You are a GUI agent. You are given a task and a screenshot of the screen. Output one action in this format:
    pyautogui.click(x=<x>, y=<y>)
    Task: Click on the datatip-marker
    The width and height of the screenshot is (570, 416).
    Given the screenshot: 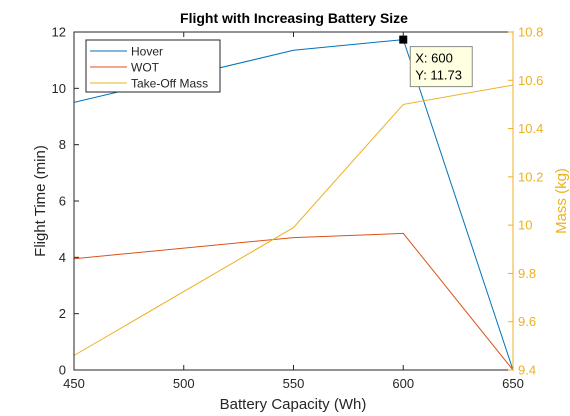 What is the action you would take?
    pyautogui.click(x=403, y=39)
    